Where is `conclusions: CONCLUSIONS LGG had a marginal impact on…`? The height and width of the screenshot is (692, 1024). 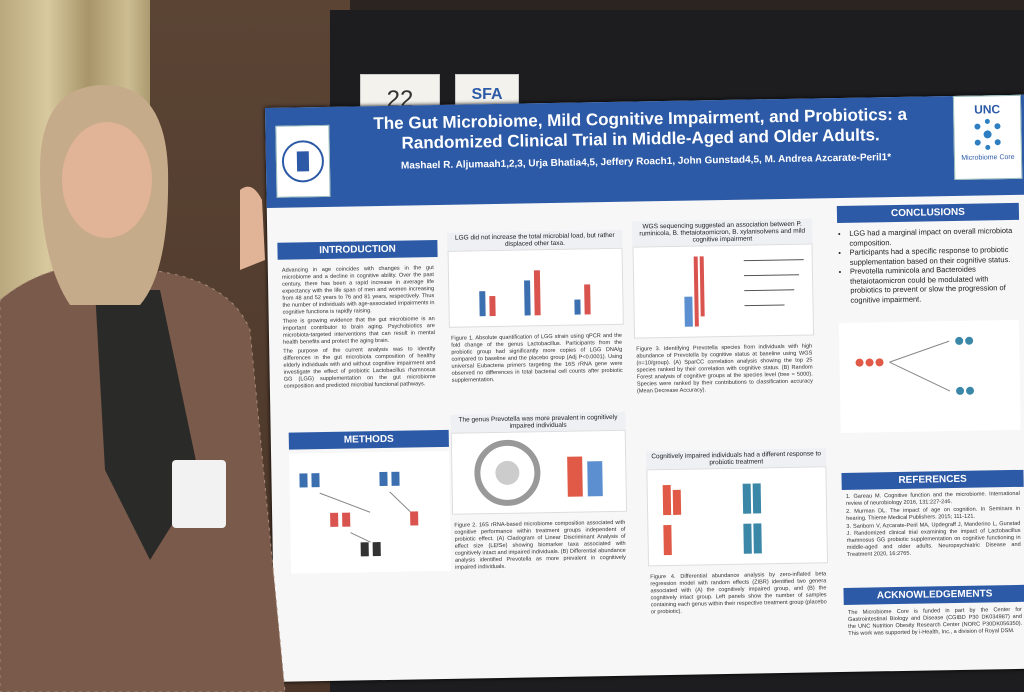
conclusions: CONCLUSIONS LGG had a marginal impact on… is located at coordinates (929, 320).